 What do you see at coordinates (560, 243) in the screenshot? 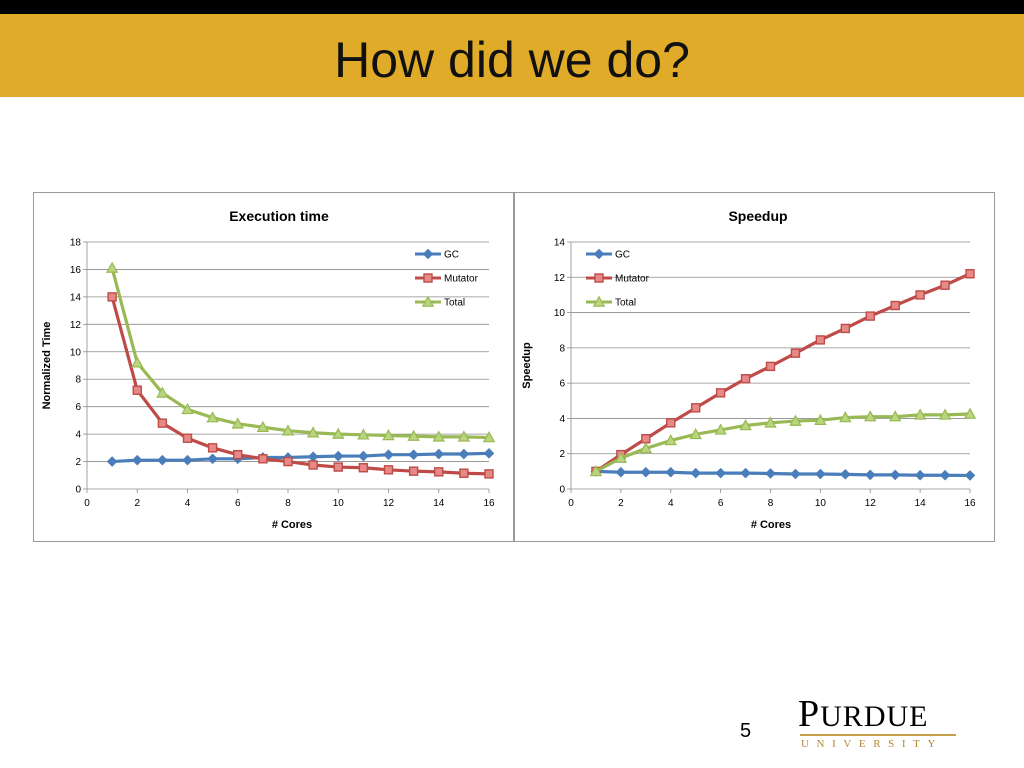
I see `y-tick-label: 14` at bounding box center [560, 243].